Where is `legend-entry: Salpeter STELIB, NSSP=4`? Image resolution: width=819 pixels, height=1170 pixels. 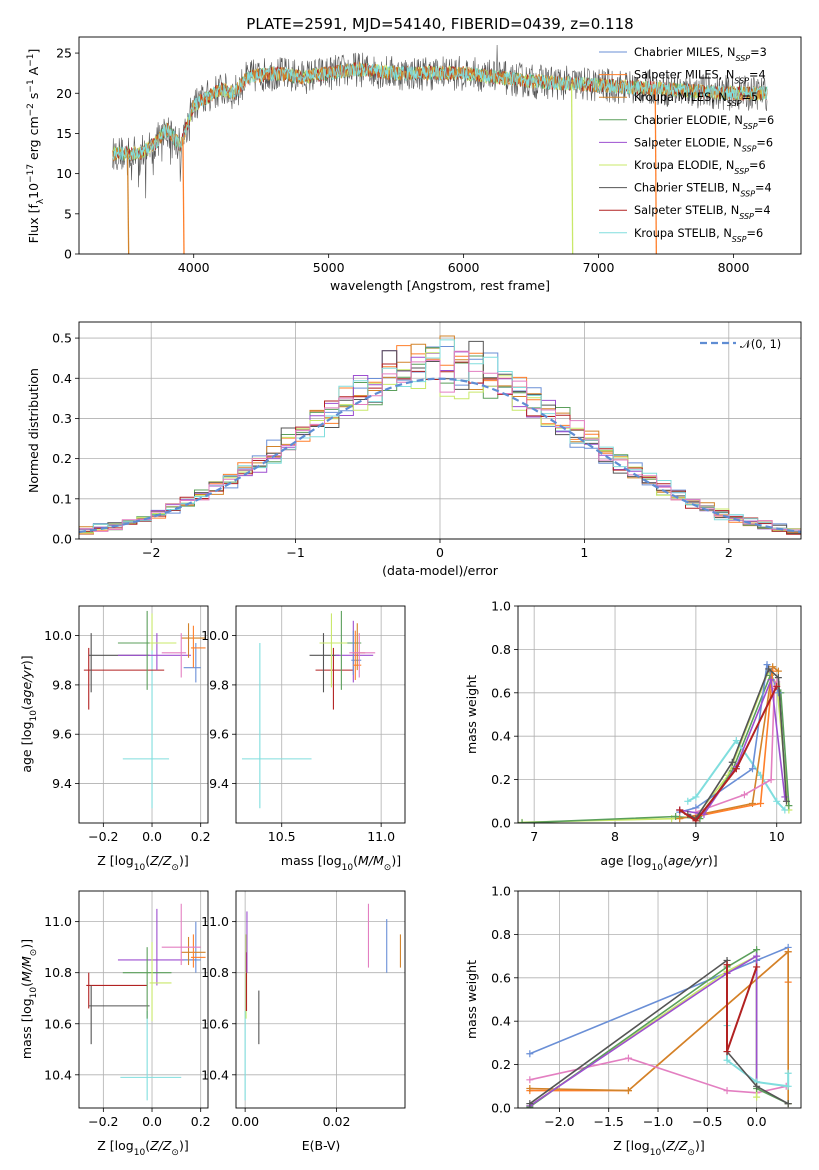
legend-entry: Salpeter STELIB, NSSP=4 is located at coordinates (702, 212).